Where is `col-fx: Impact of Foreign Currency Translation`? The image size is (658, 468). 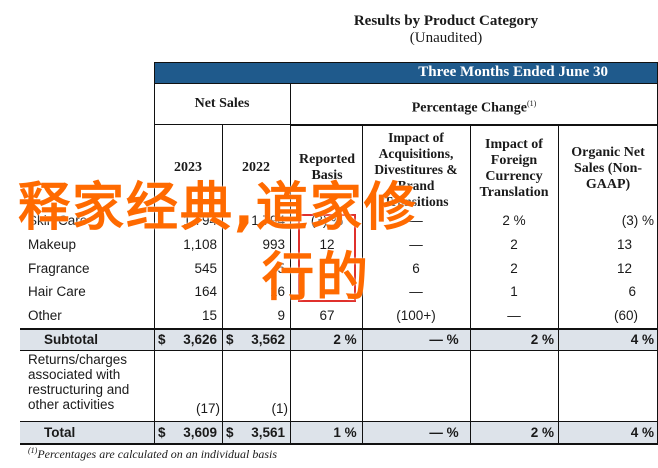
col-fx: Impact of Foreign Currency Translation is located at coordinates (514, 168).